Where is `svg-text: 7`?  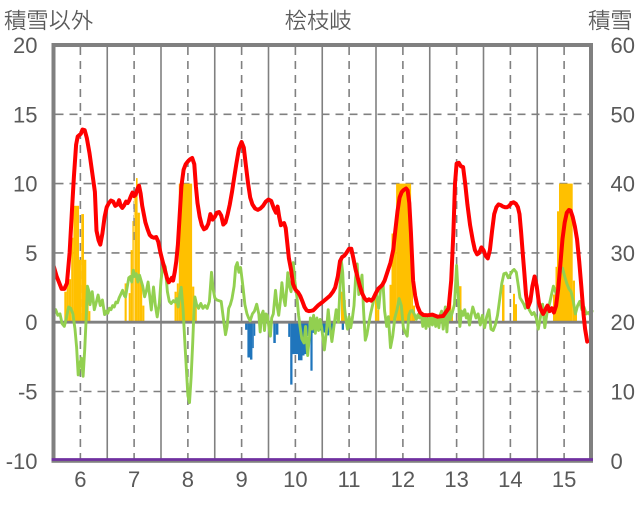 svg-text: 7 is located at coordinates (134, 479).